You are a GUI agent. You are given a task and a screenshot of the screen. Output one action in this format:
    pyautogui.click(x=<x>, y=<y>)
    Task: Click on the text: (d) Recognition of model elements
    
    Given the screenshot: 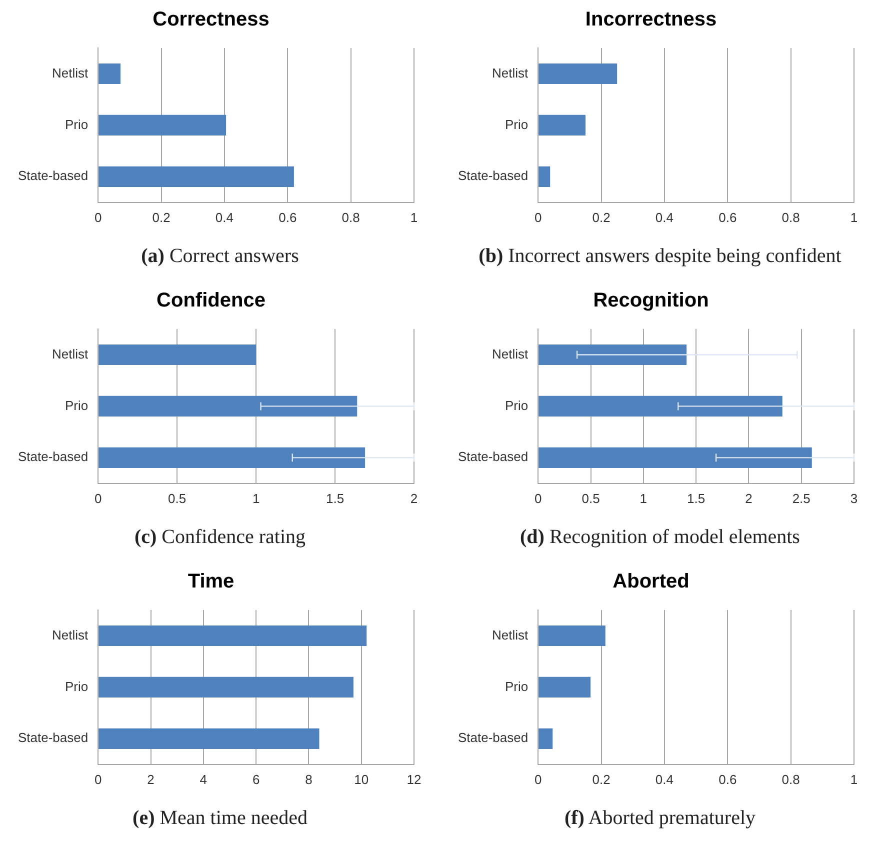 What is the action you would take?
    pyautogui.click(x=660, y=537)
    